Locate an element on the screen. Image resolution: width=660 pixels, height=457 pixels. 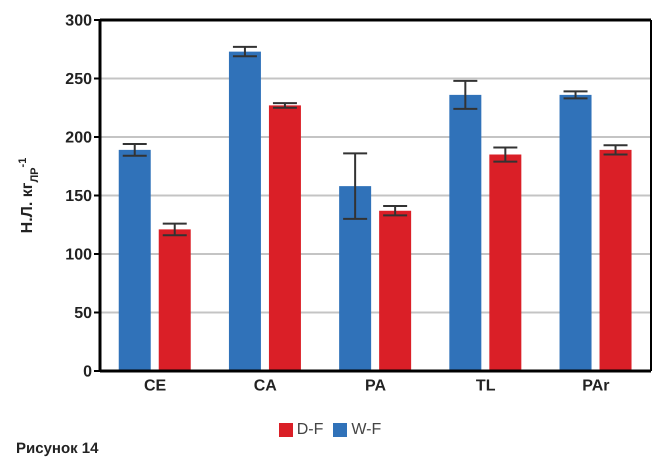
y-tick-label: 0 is located at coordinates (87, 372).